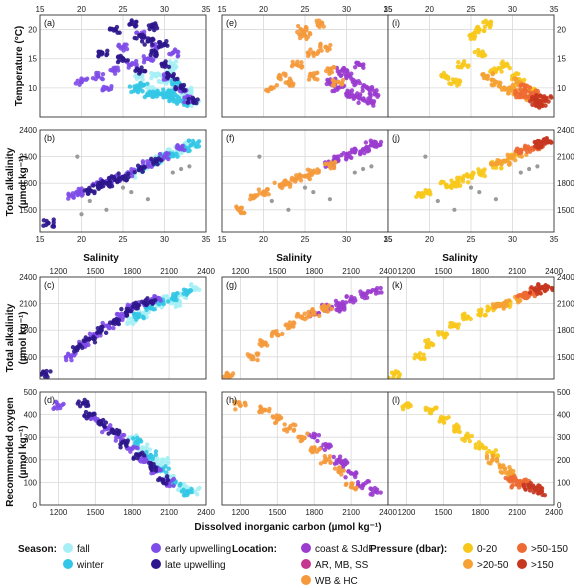 The image size is (574, 588). Describe the element at coordinates (263, 239) in the screenshot. I see `x-tick-label: 20` at that location.